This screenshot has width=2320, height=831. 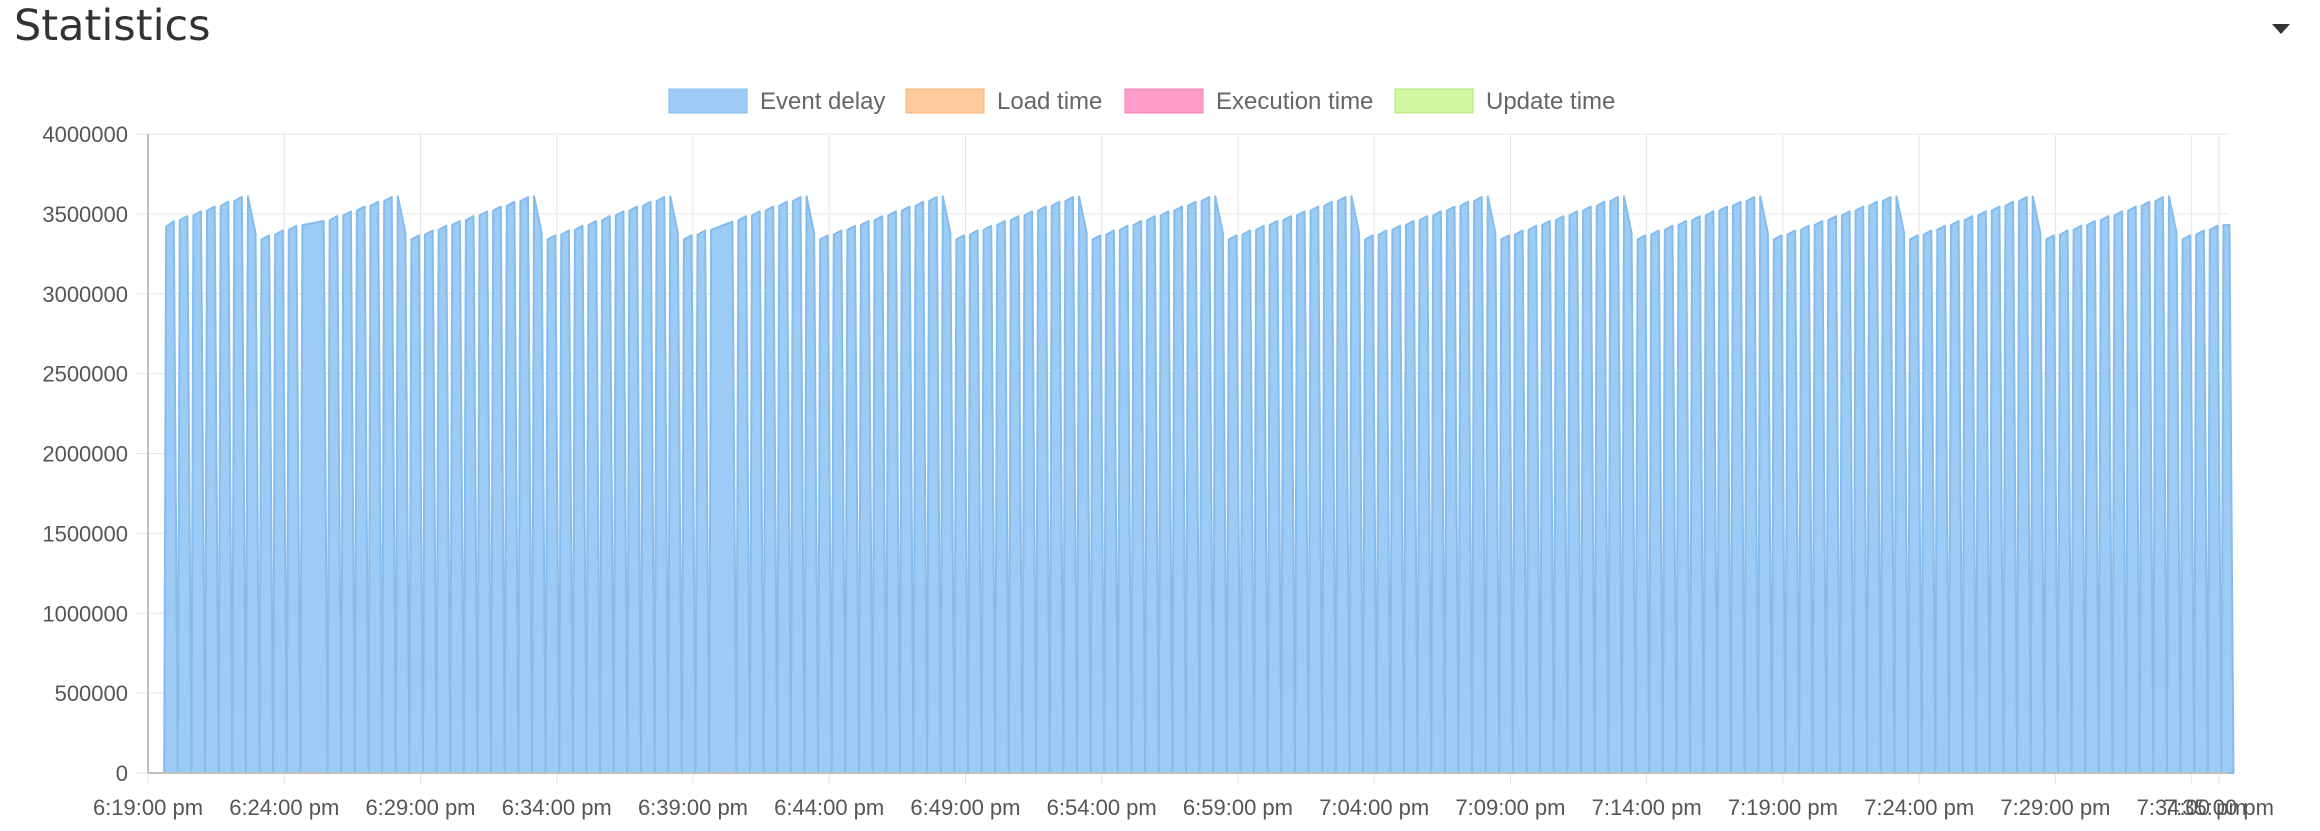 I want to click on x-tick-label: 7:24:00 pm, so click(x=1919, y=807).